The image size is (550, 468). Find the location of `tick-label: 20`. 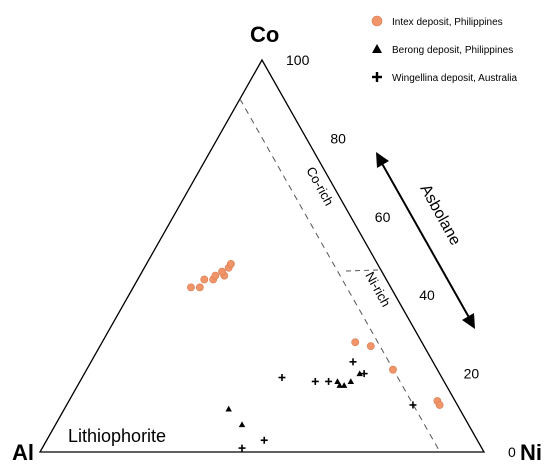

tick-label: 20 is located at coordinates (472, 374).